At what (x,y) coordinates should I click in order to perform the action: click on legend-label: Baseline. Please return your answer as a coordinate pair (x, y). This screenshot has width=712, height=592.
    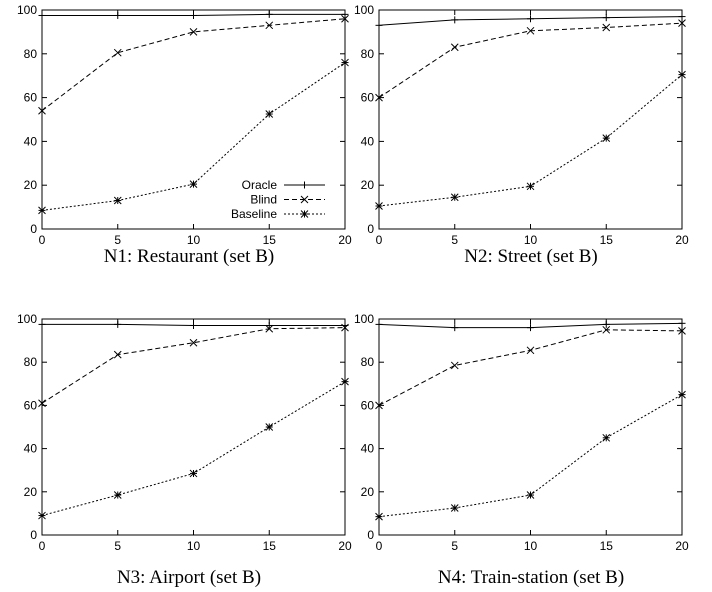
    Looking at the image, I should click on (254, 214).